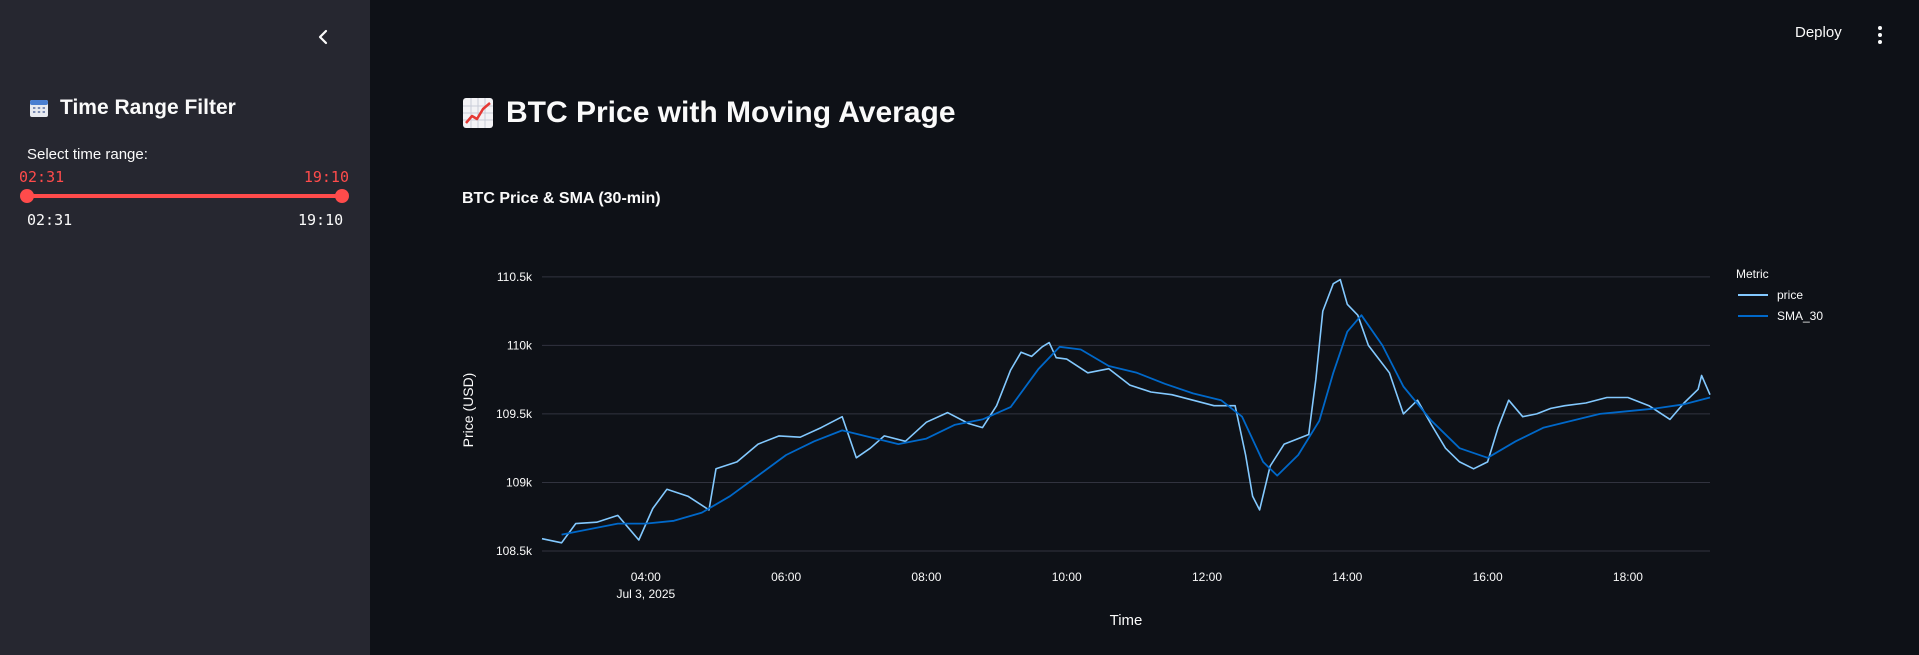 The width and height of the screenshot is (1919, 655). Describe the element at coordinates (520, 345) in the screenshot. I see `y-tick-label: 110k` at that location.